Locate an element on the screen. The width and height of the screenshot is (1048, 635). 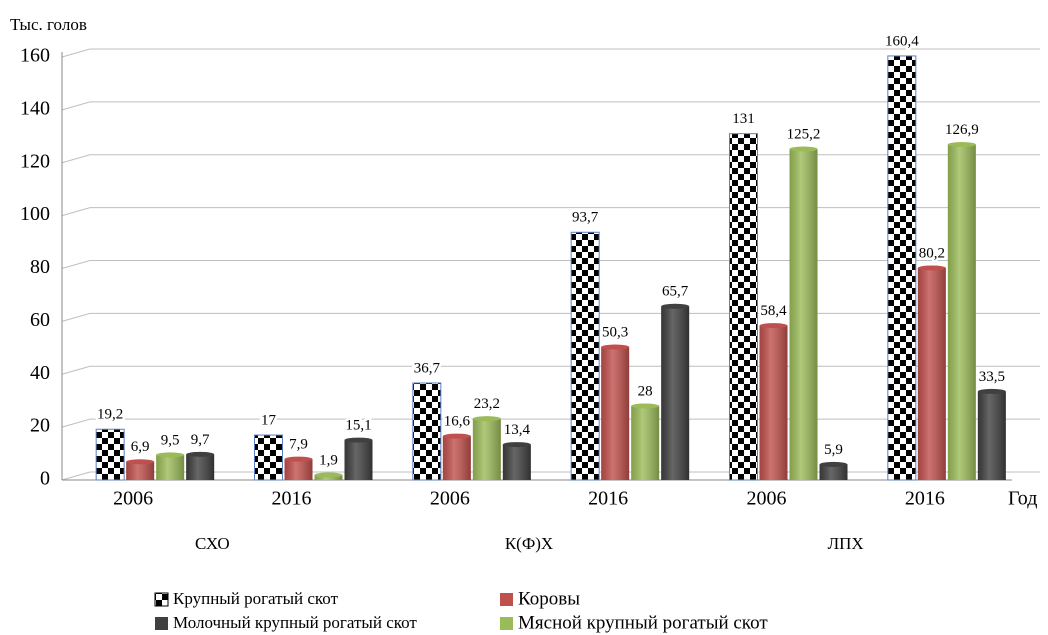
group-label: ЛПХ is located at coordinates (846, 543).